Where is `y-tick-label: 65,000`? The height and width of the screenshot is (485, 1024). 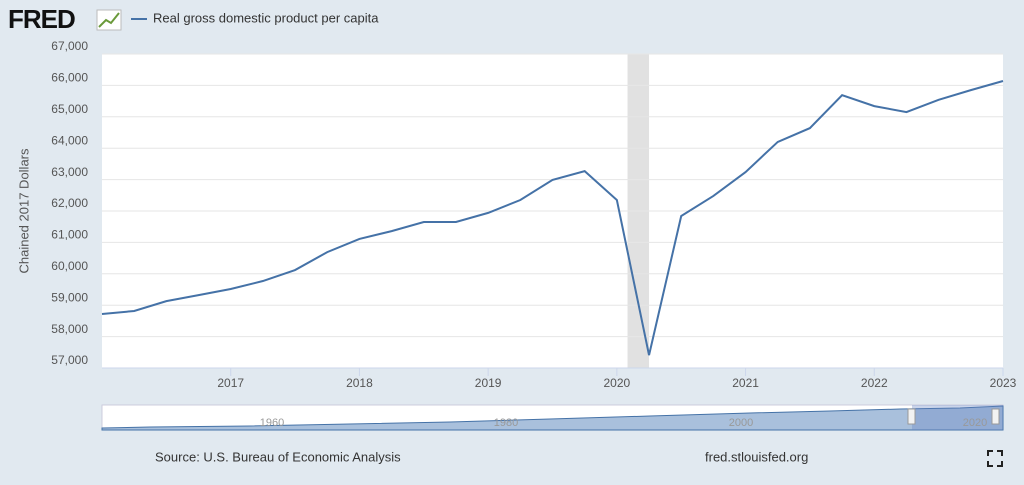 y-tick-label: 65,000 is located at coordinates (69, 109).